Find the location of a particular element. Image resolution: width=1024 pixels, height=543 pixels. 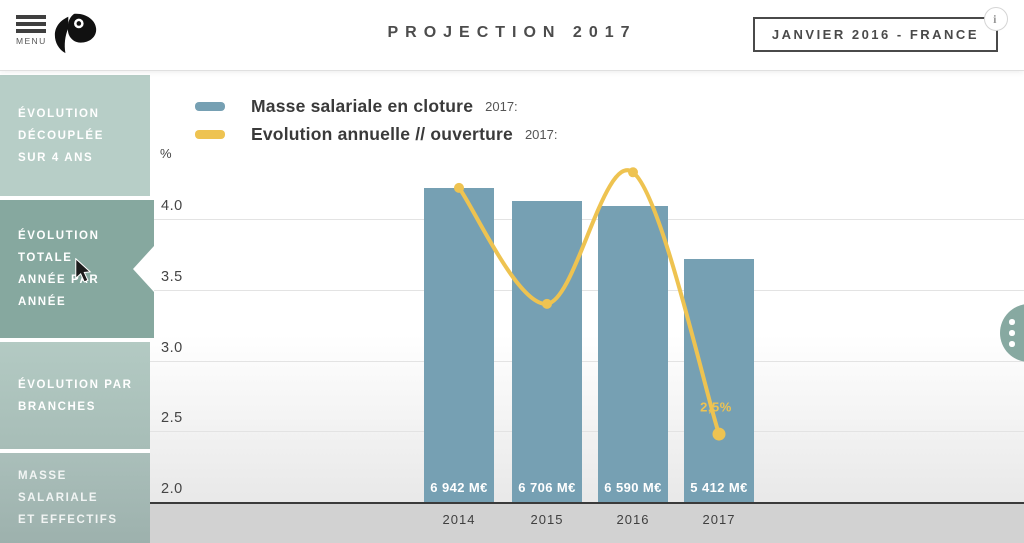

bar-2016: 6 590 M€ is located at coordinates (633, 354).